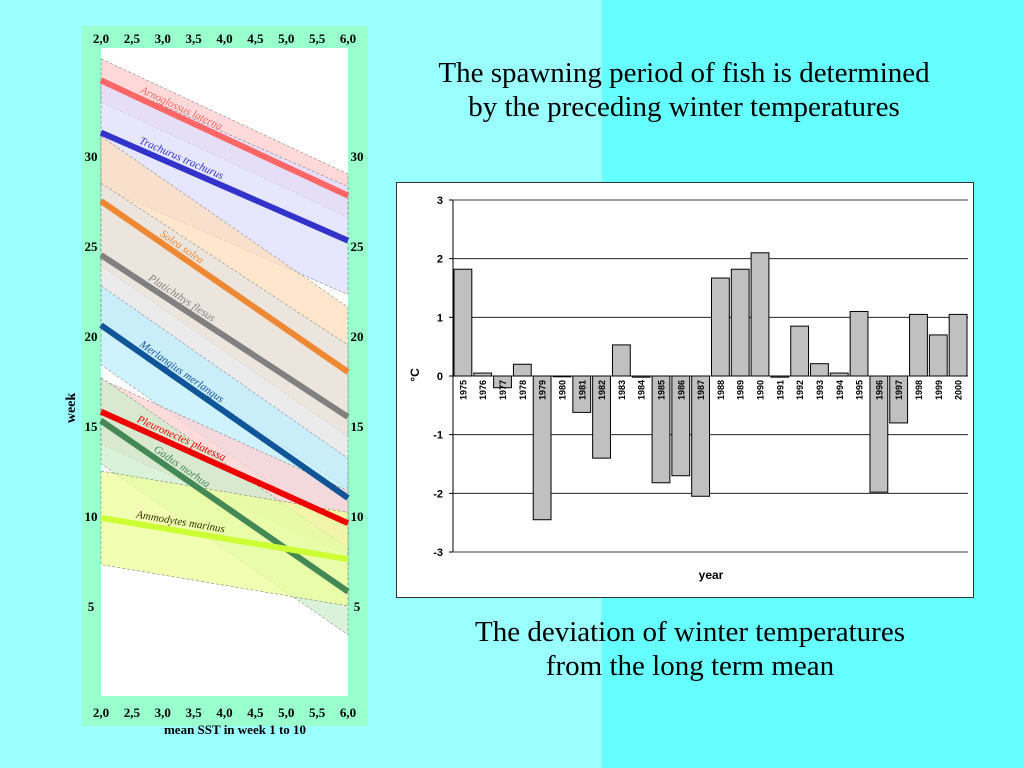 This screenshot has height=768, width=1024. What do you see at coordinates (919, 390) in the screenshot?
I see `x-tick-label: 1998` at bounding box center [919, 390].